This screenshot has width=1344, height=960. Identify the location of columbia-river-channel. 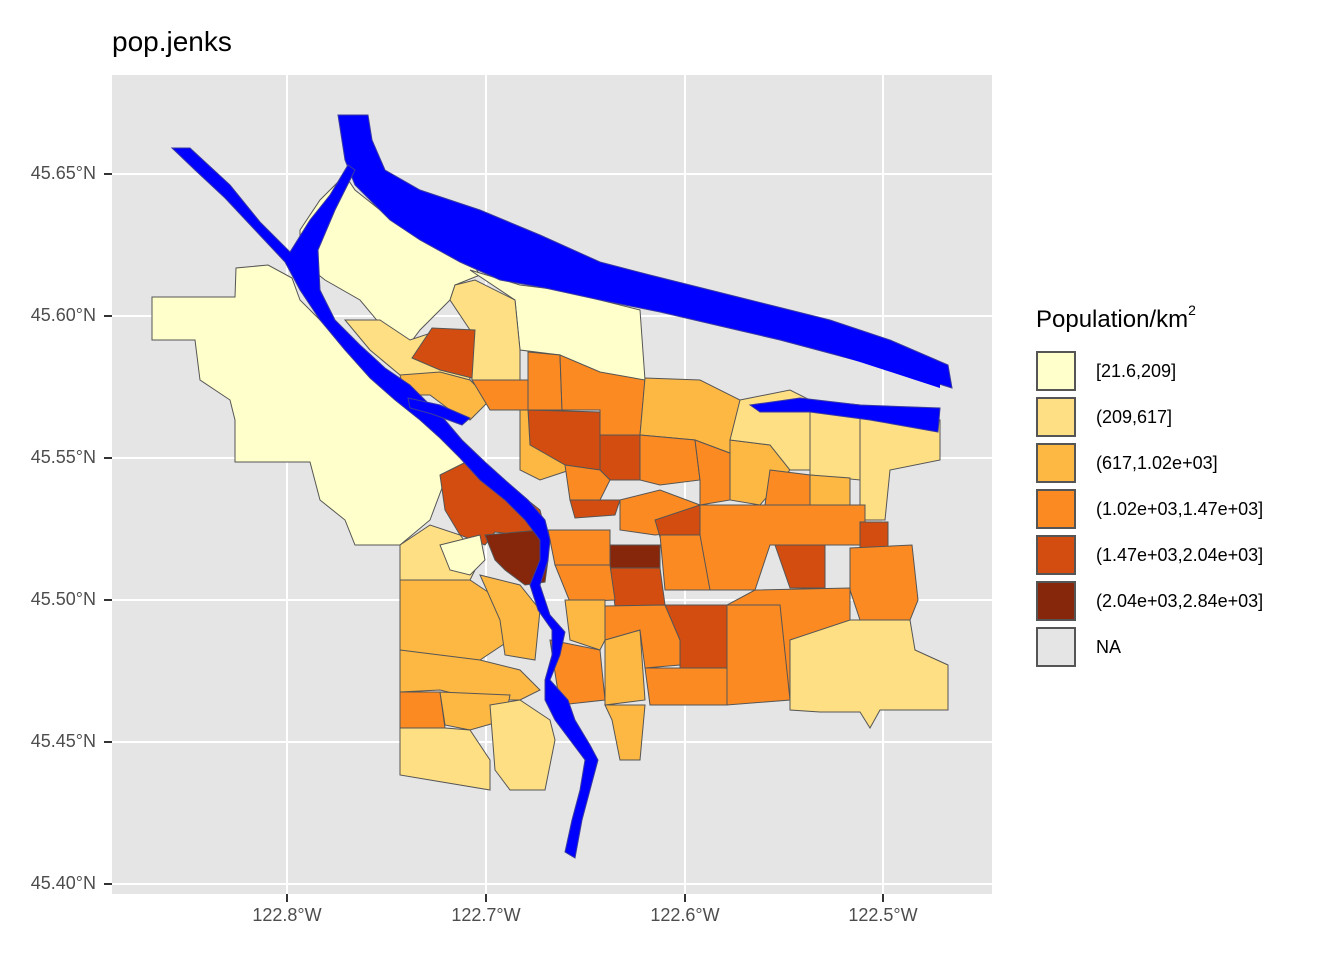
(655, 289).